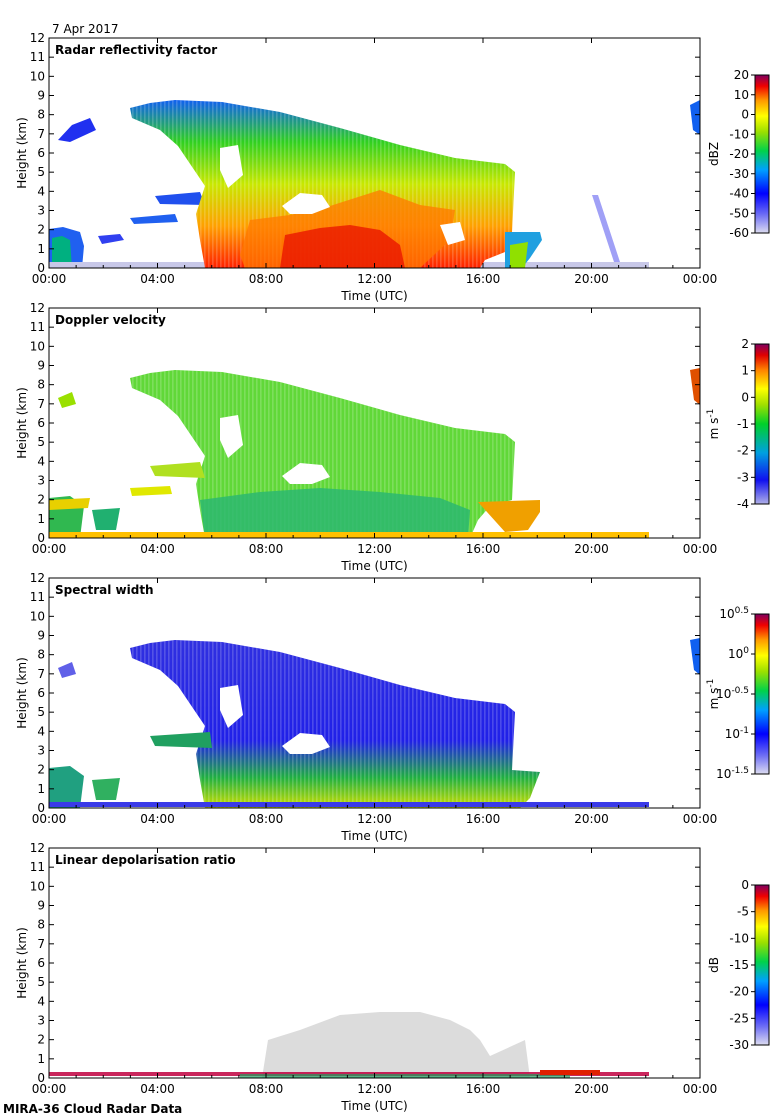  Describe the element at coordinates (745, 344) in the screenshot. I see `colorbar-tick-label: 2` at that location.